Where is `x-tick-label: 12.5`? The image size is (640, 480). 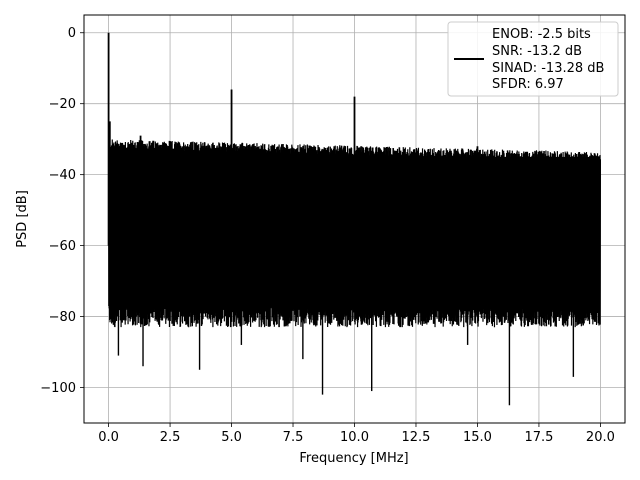
x-tick-label: 12.5 is located at coordinates (416, 437).